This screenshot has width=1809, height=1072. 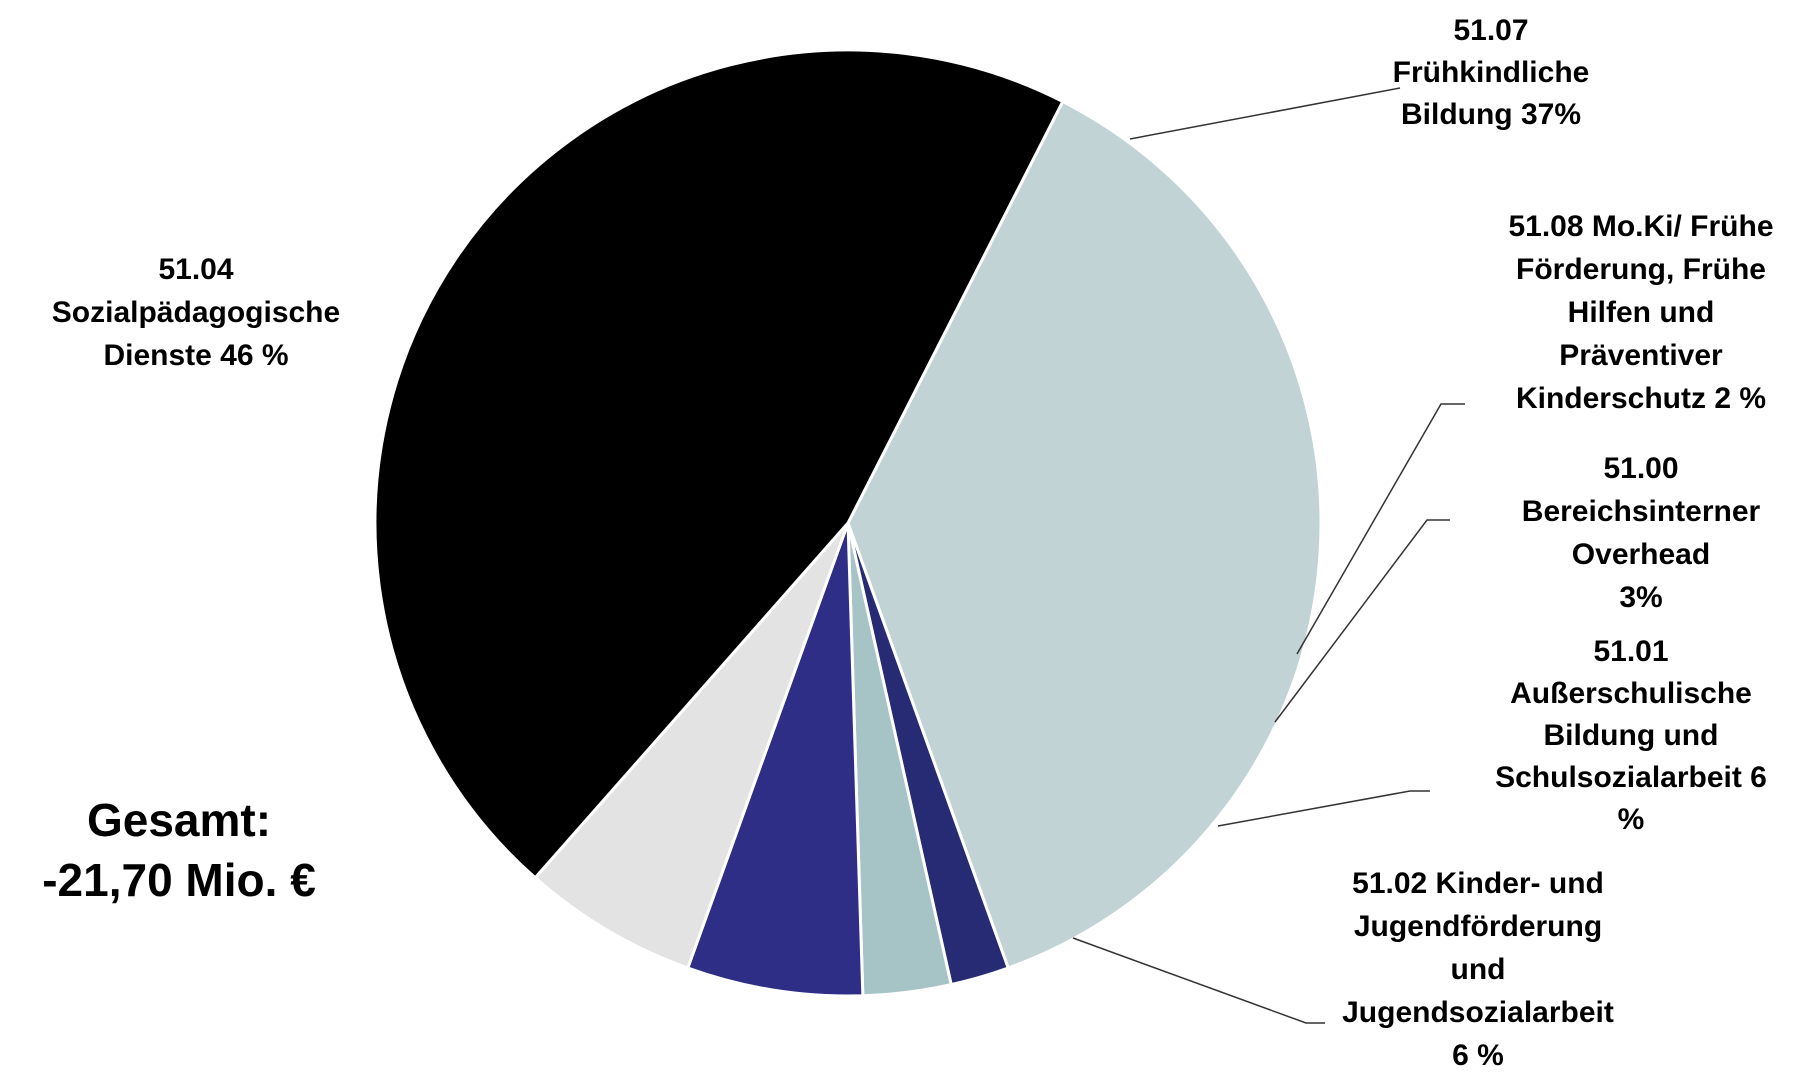 I want to click on slice-label-51-04-line-3: Dienste 46 %, so click(x=195, y=355).